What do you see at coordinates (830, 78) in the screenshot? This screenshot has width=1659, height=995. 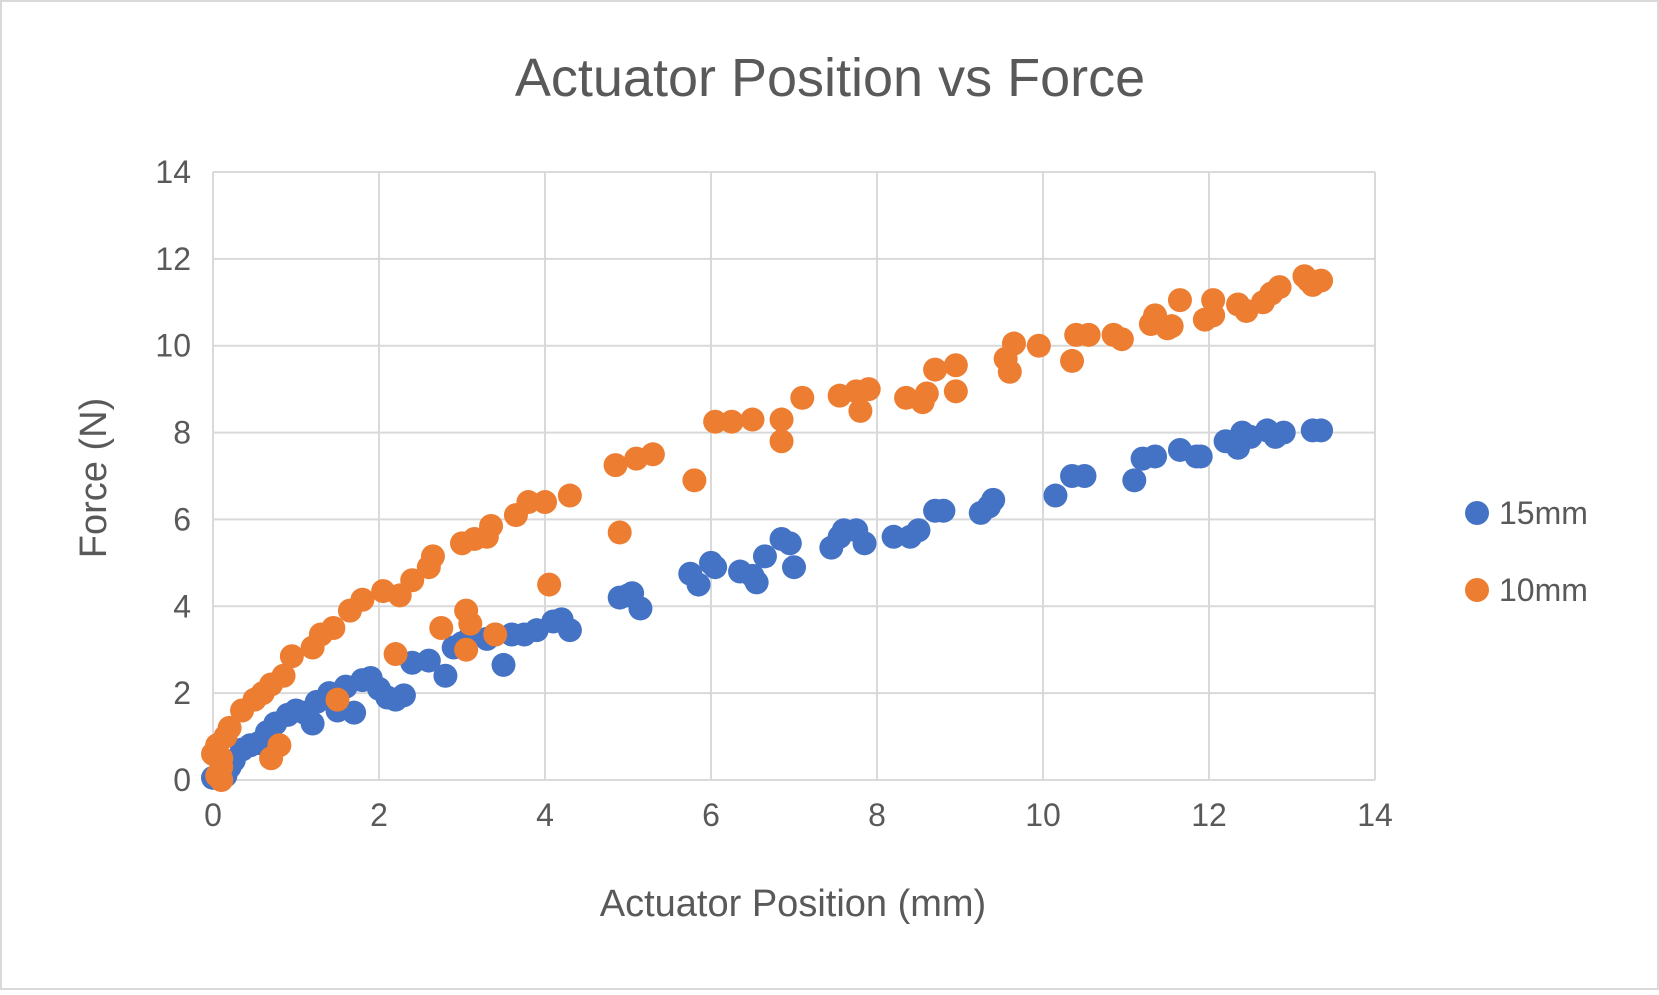 I see `chart-title: Actuator Position vs Force` at bounding box center [830, 78].